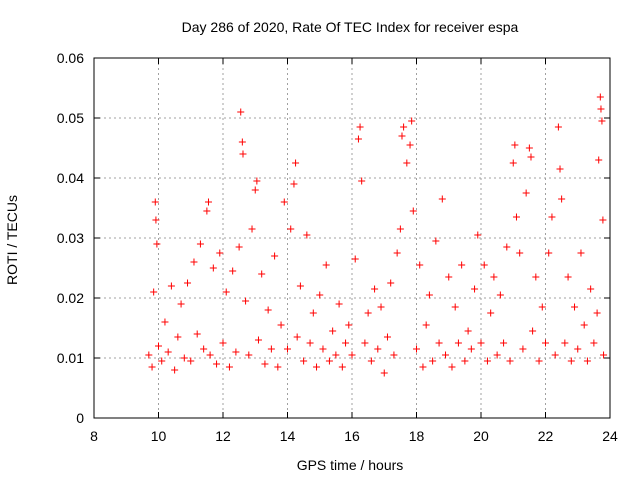 The height and width of the screenshot is (480, 640). Describe the element at coordinates (417, 436) in the screenshot. I see `x-tick-label: 18` at that location.